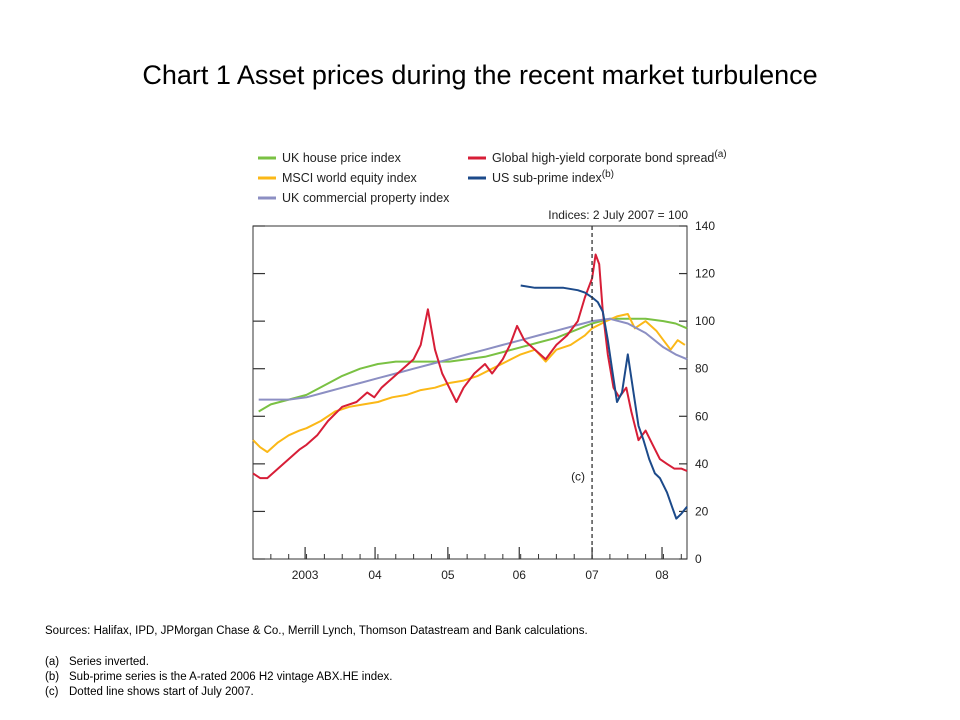 The height and width of the screenshot is (720, 960). I want to click on footnote-c: (c) Dotted line shows start of July 2007., so click(218, 692).